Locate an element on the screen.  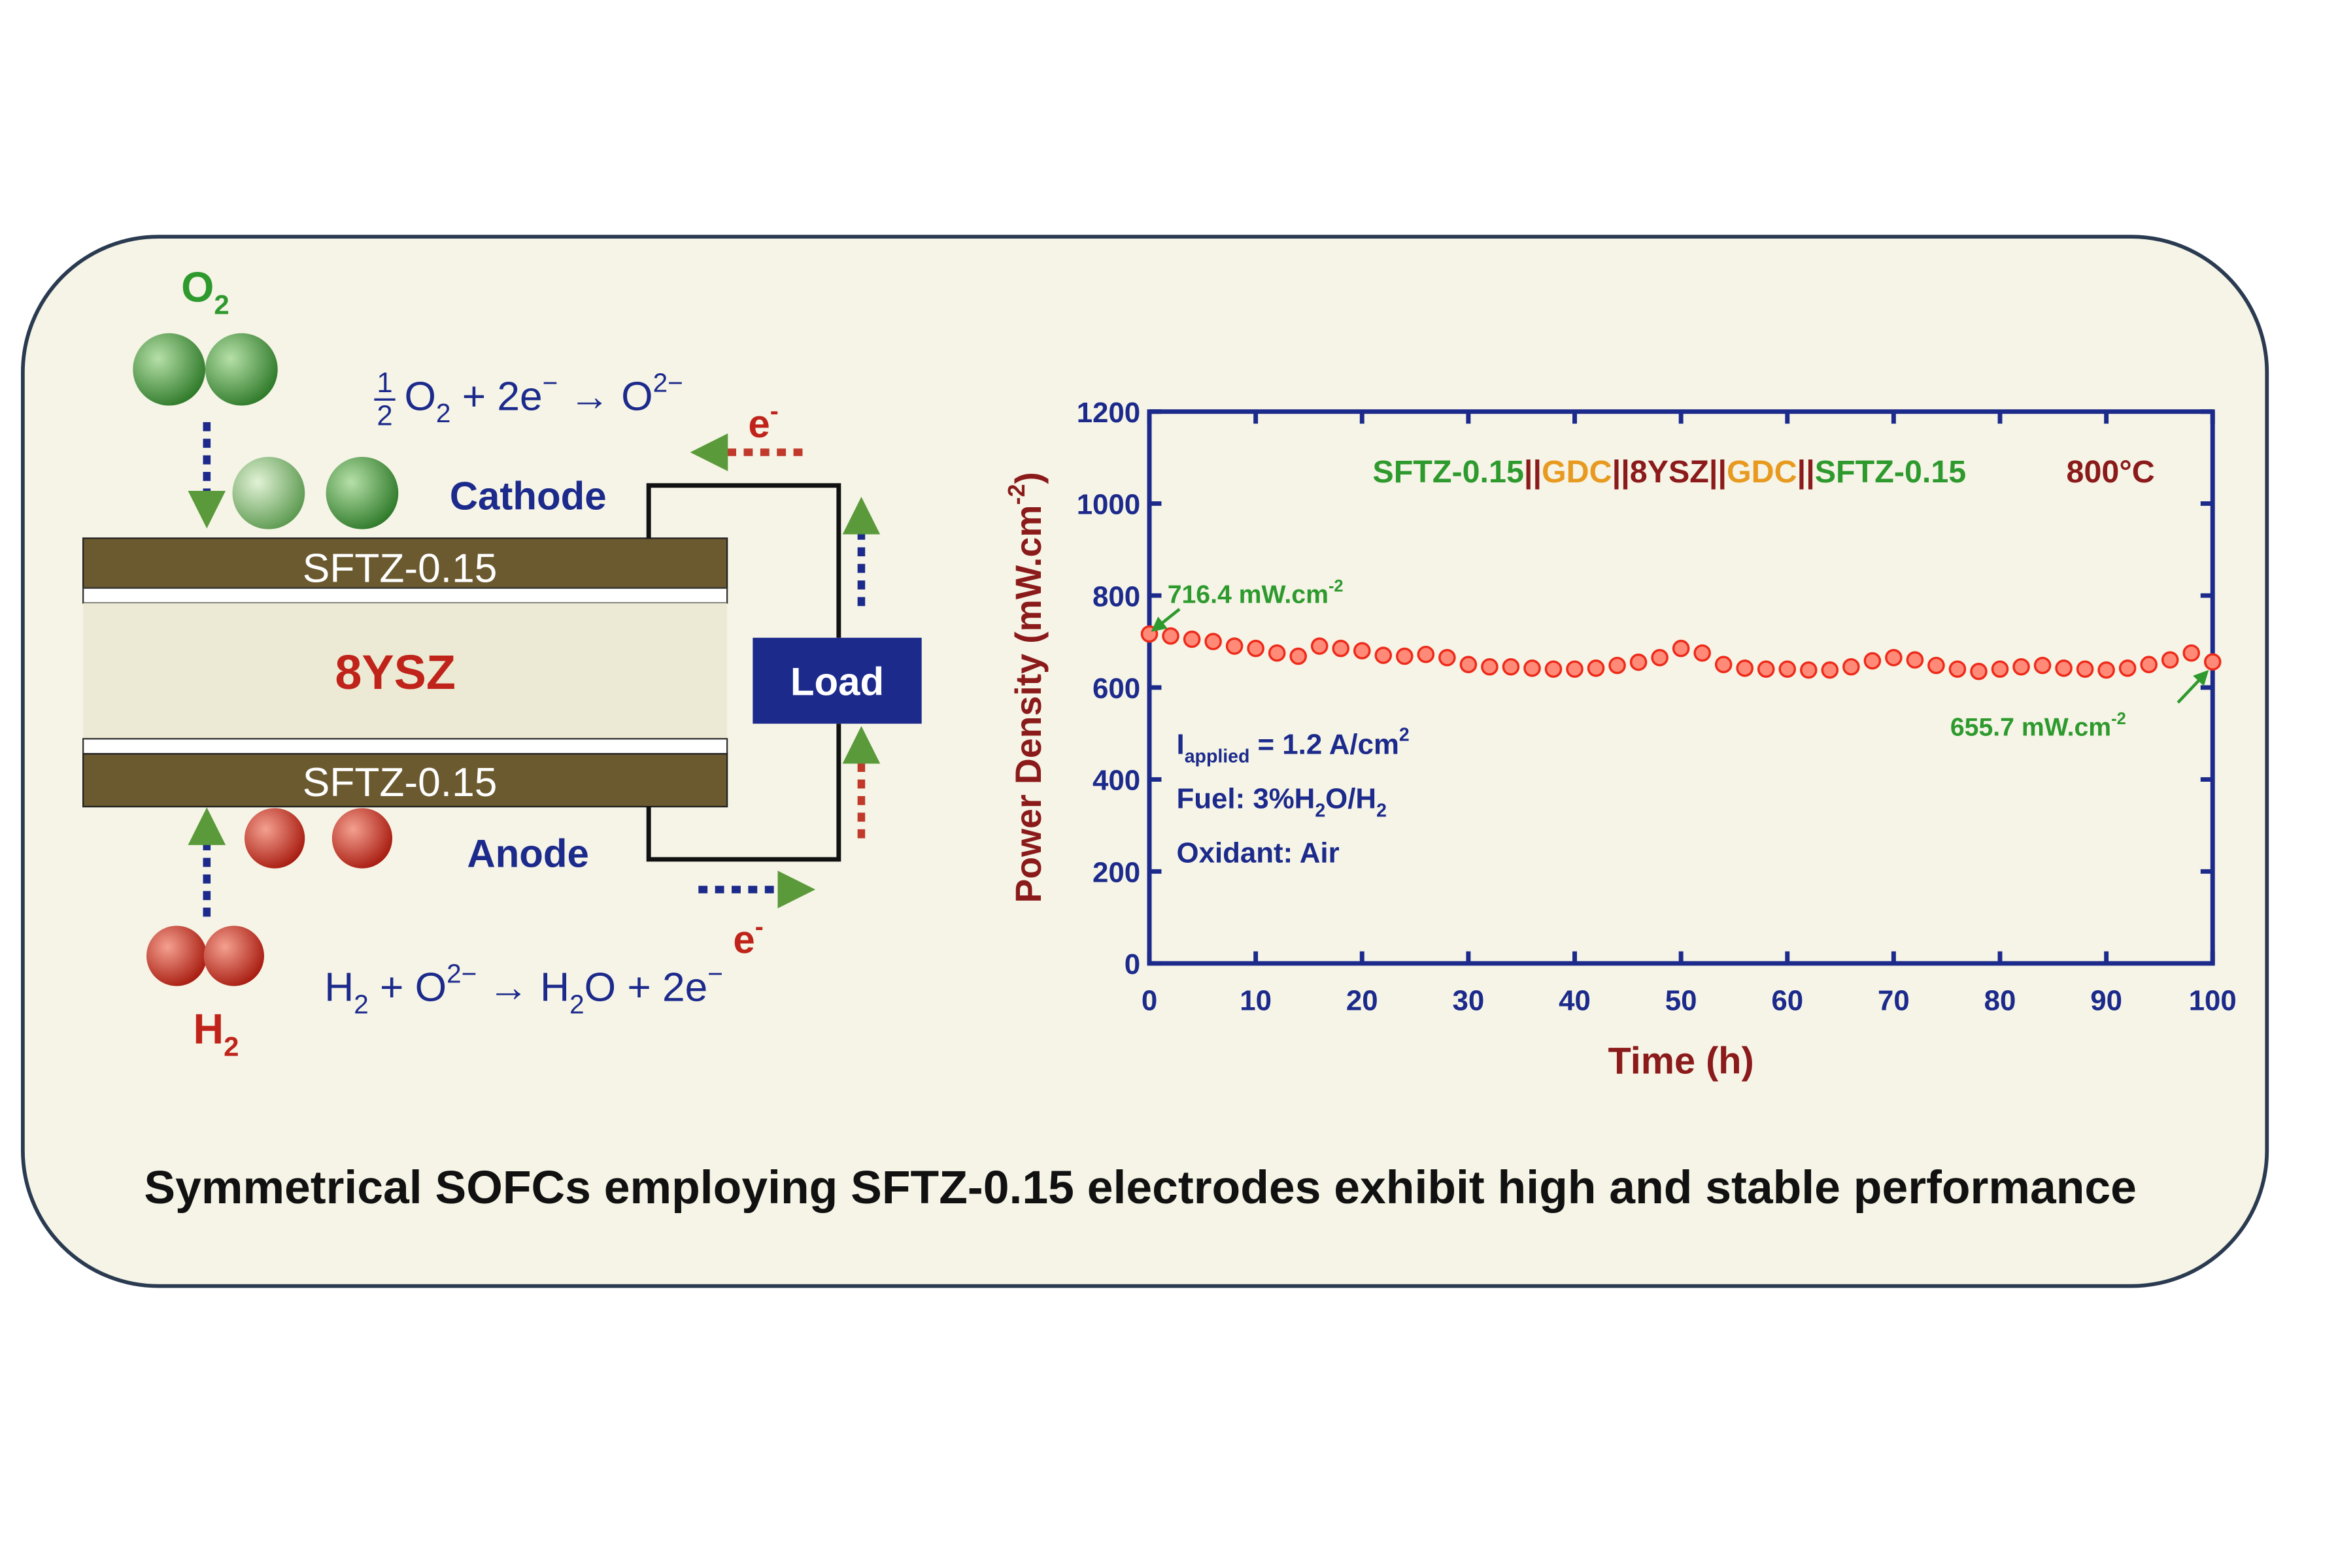
text-run: 716.4 mW.cm is located at coordinates (1248, 595).